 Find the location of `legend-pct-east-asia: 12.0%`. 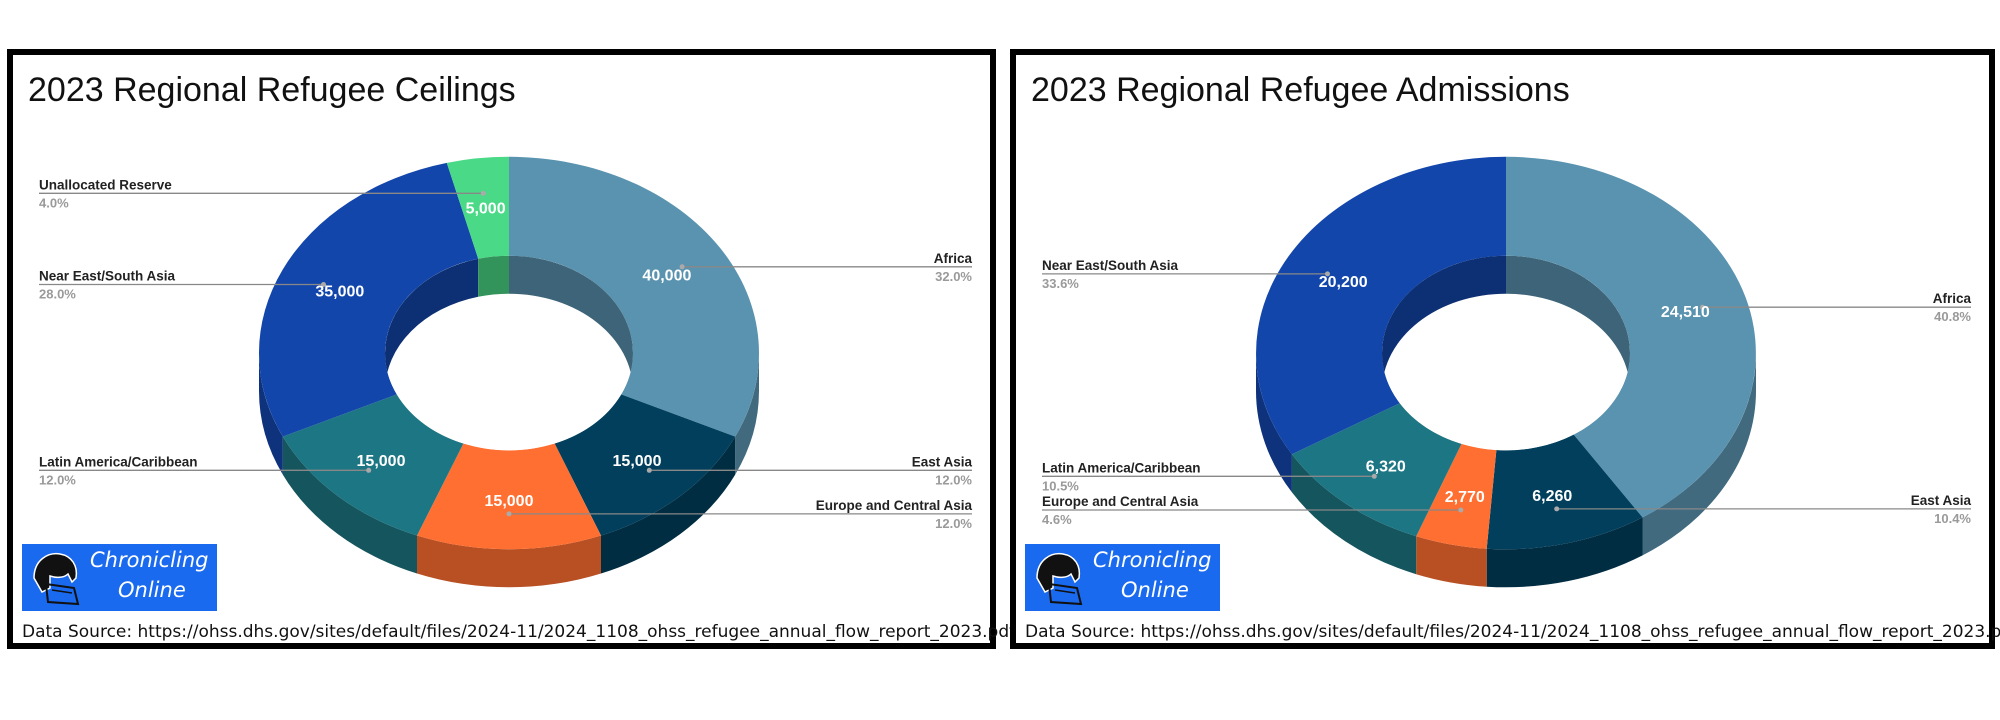

legend-pct-east-asia: 12.0% is located at coordinates (953, 479).